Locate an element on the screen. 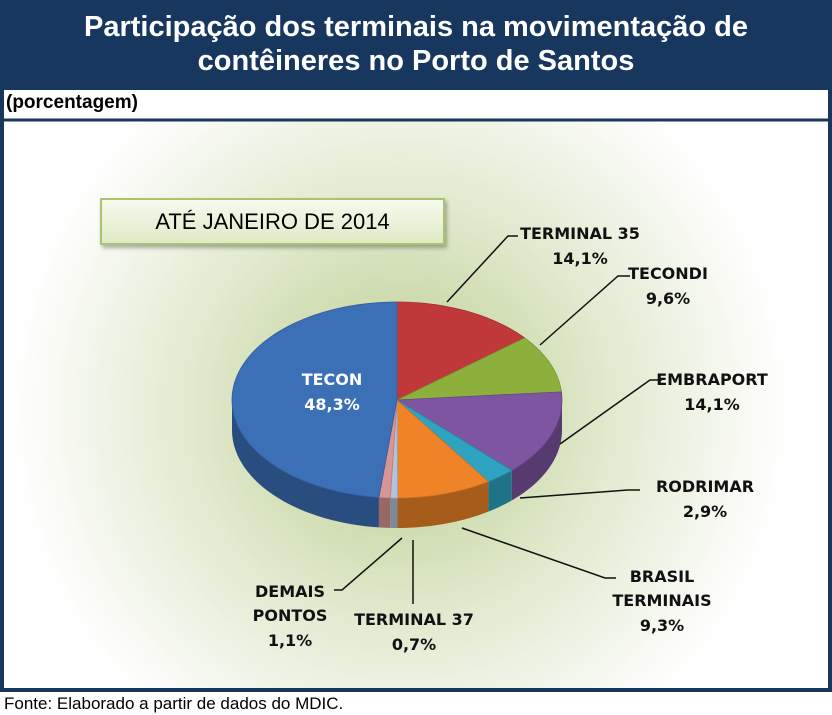 The height and width of the screenshot is (715, 832). value-label: 2,9% is located at coordinates (705, 511).